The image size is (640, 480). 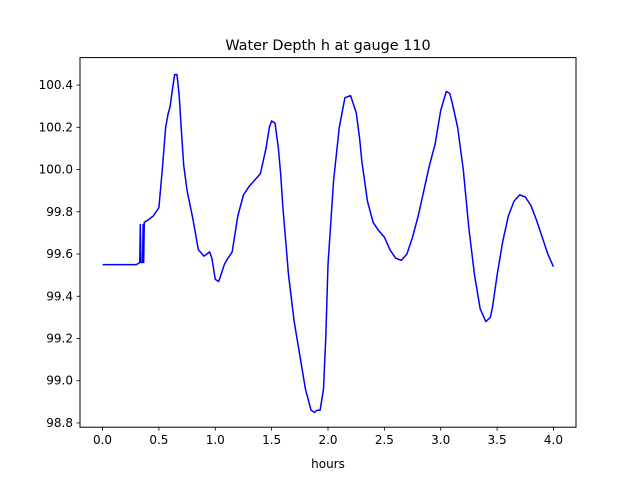 I want to click on y-axis: 98.8 99.0 99.2 99.4 99.6 99.8 100.0 100.2 100.4, so click(x=59, y=254).